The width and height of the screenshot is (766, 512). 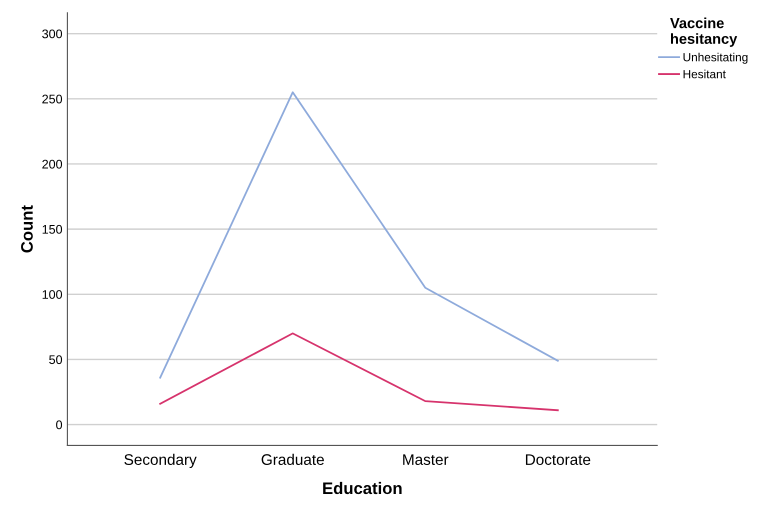 What do you see at coordinates (558, 459) in the screenshot?
I see `x-tick-label: Doctorate` at bounding box center [558, 459].